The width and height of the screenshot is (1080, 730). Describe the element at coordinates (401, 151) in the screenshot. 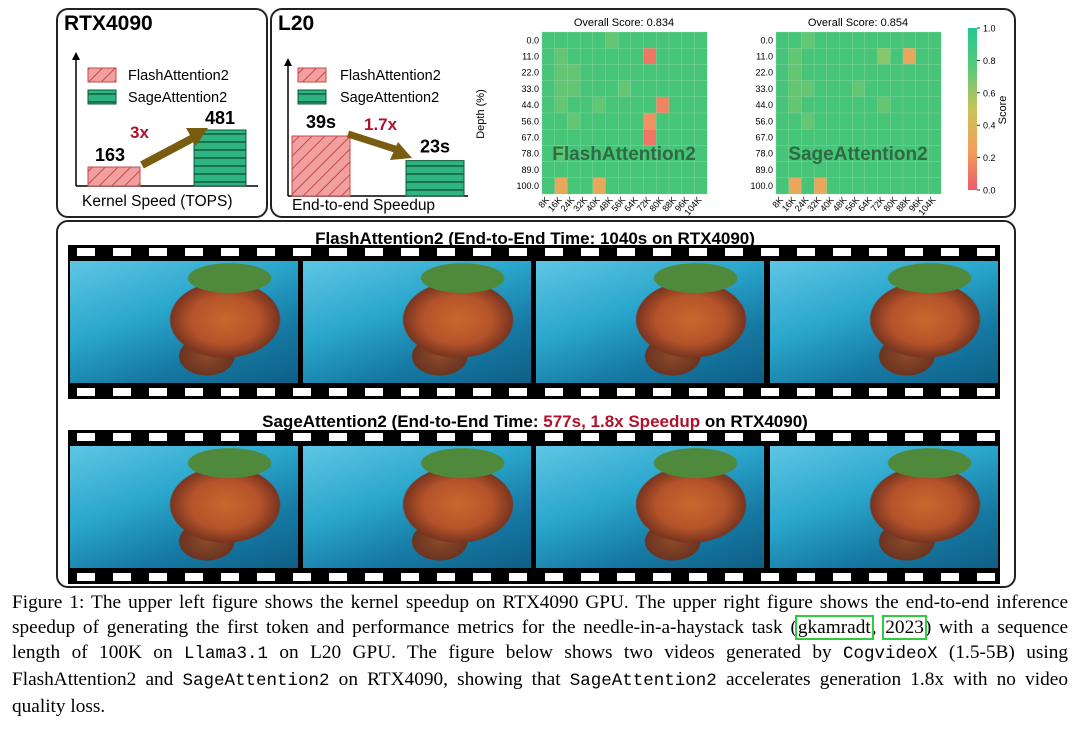

I see `speedup-arrowhead` at that location.